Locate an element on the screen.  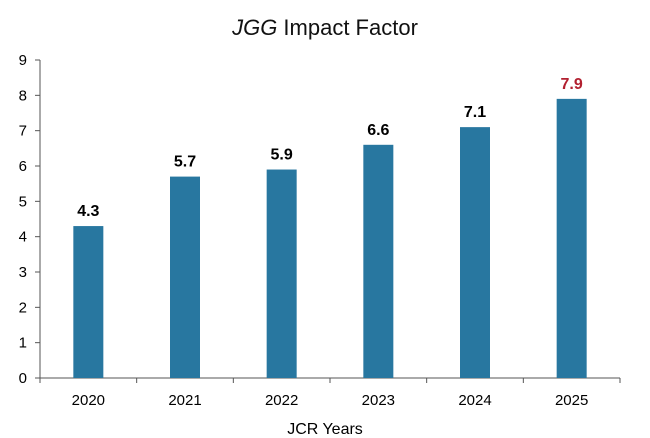
x-tick-label: 2024 is located at coordinates (474, 400).